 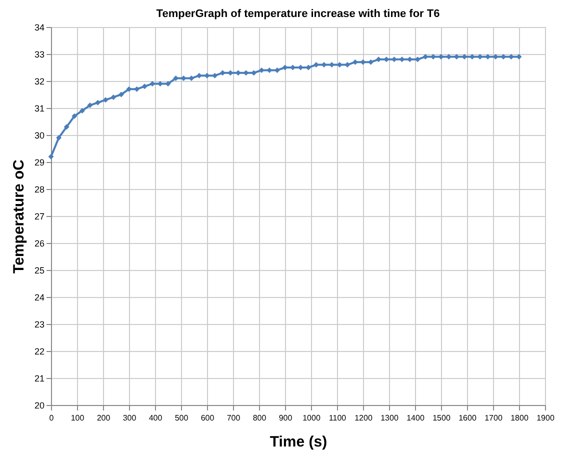 What do you see at coordinates (39, 351) in the screenshot?
I see `y-tick-label: 22` at bounding box center [39, 351].